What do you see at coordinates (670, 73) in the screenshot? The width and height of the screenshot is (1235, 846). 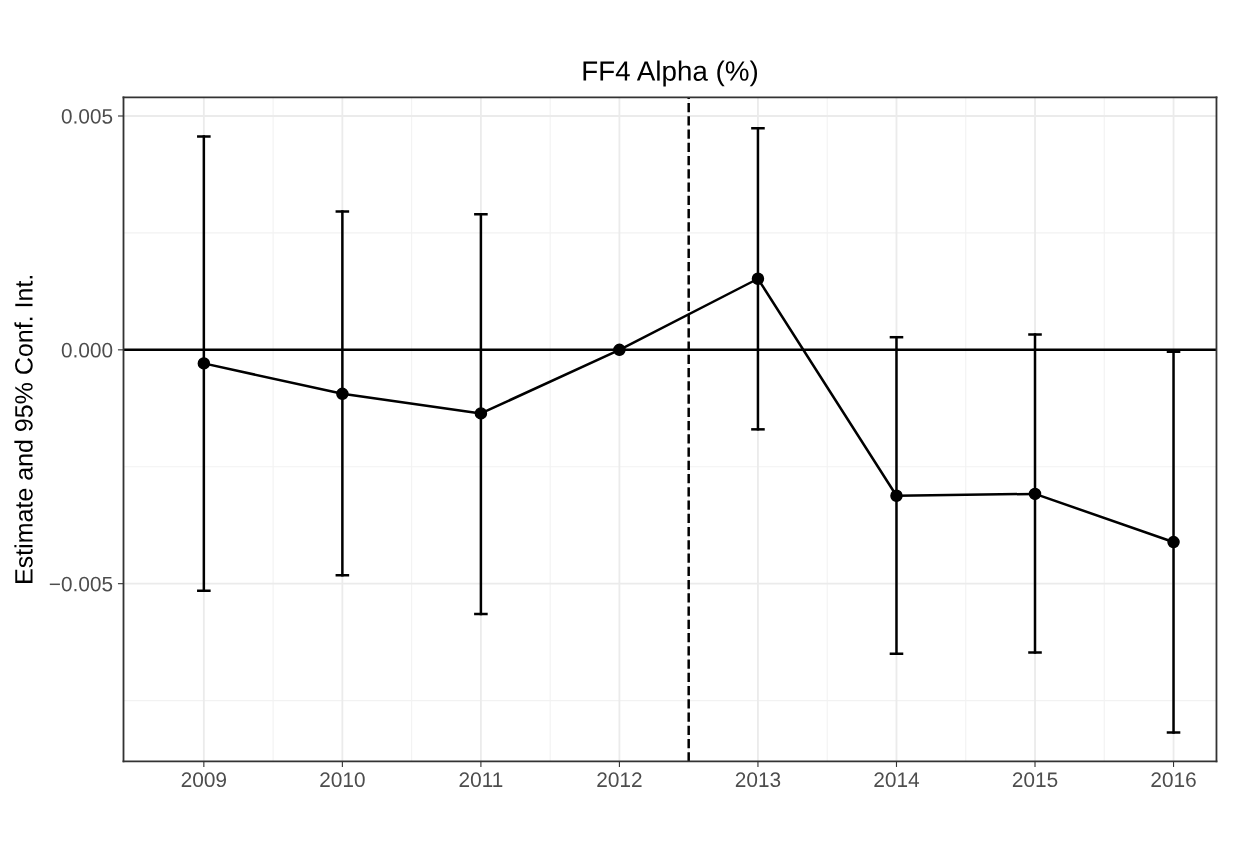 I see `chart-title: FF4 Alpha (%)` at bounding box center [670, 73].